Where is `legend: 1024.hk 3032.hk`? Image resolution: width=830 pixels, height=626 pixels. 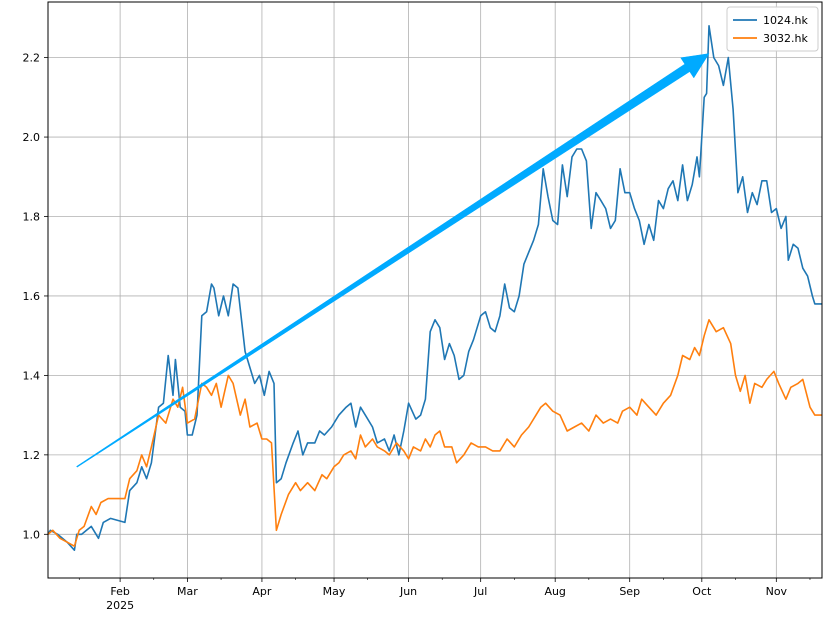
legend: 1024.hk 3032.hk is located at coordinates (772, 29).